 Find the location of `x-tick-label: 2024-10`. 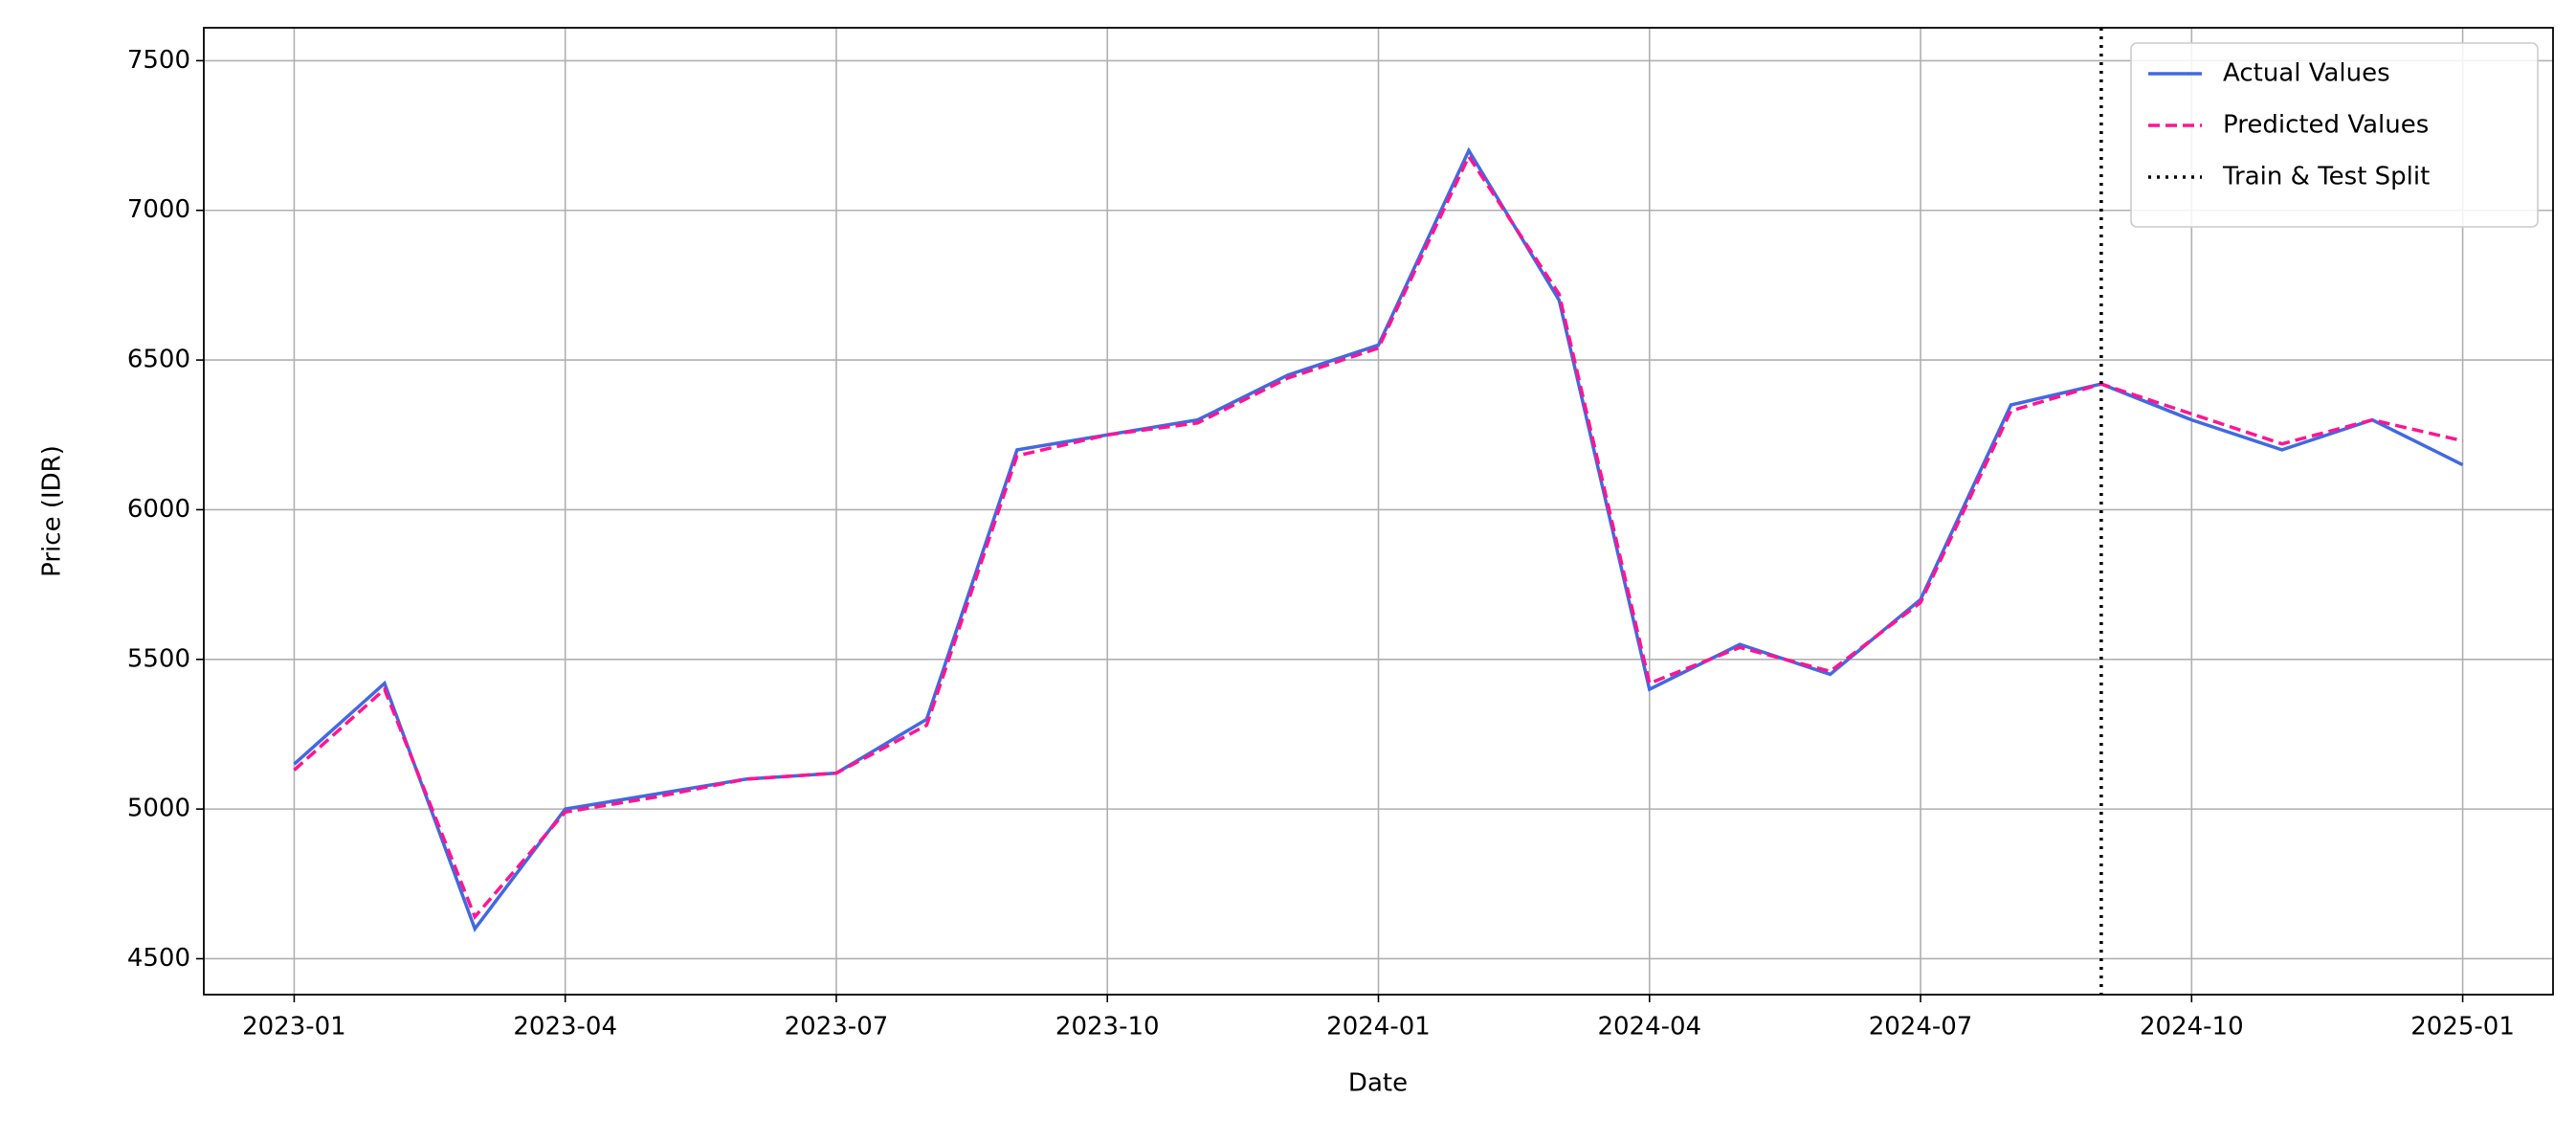

x-tick-label: 2024-10 is located at coordinates (2192, 1027).